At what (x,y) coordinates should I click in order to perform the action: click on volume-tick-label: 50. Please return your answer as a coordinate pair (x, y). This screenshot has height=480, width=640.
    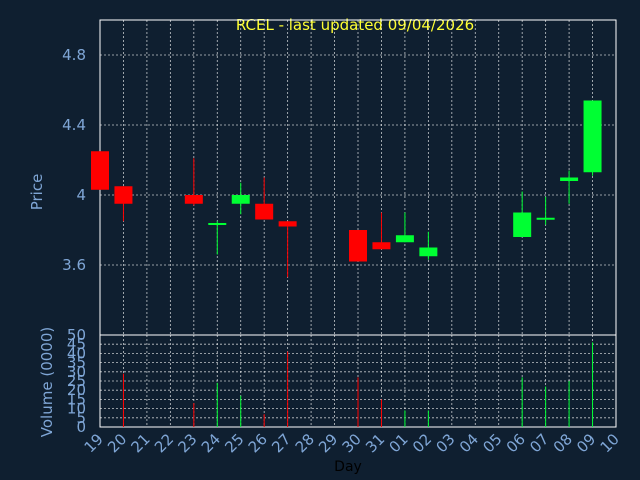
    Looking at the image, I should click on (76, 335).